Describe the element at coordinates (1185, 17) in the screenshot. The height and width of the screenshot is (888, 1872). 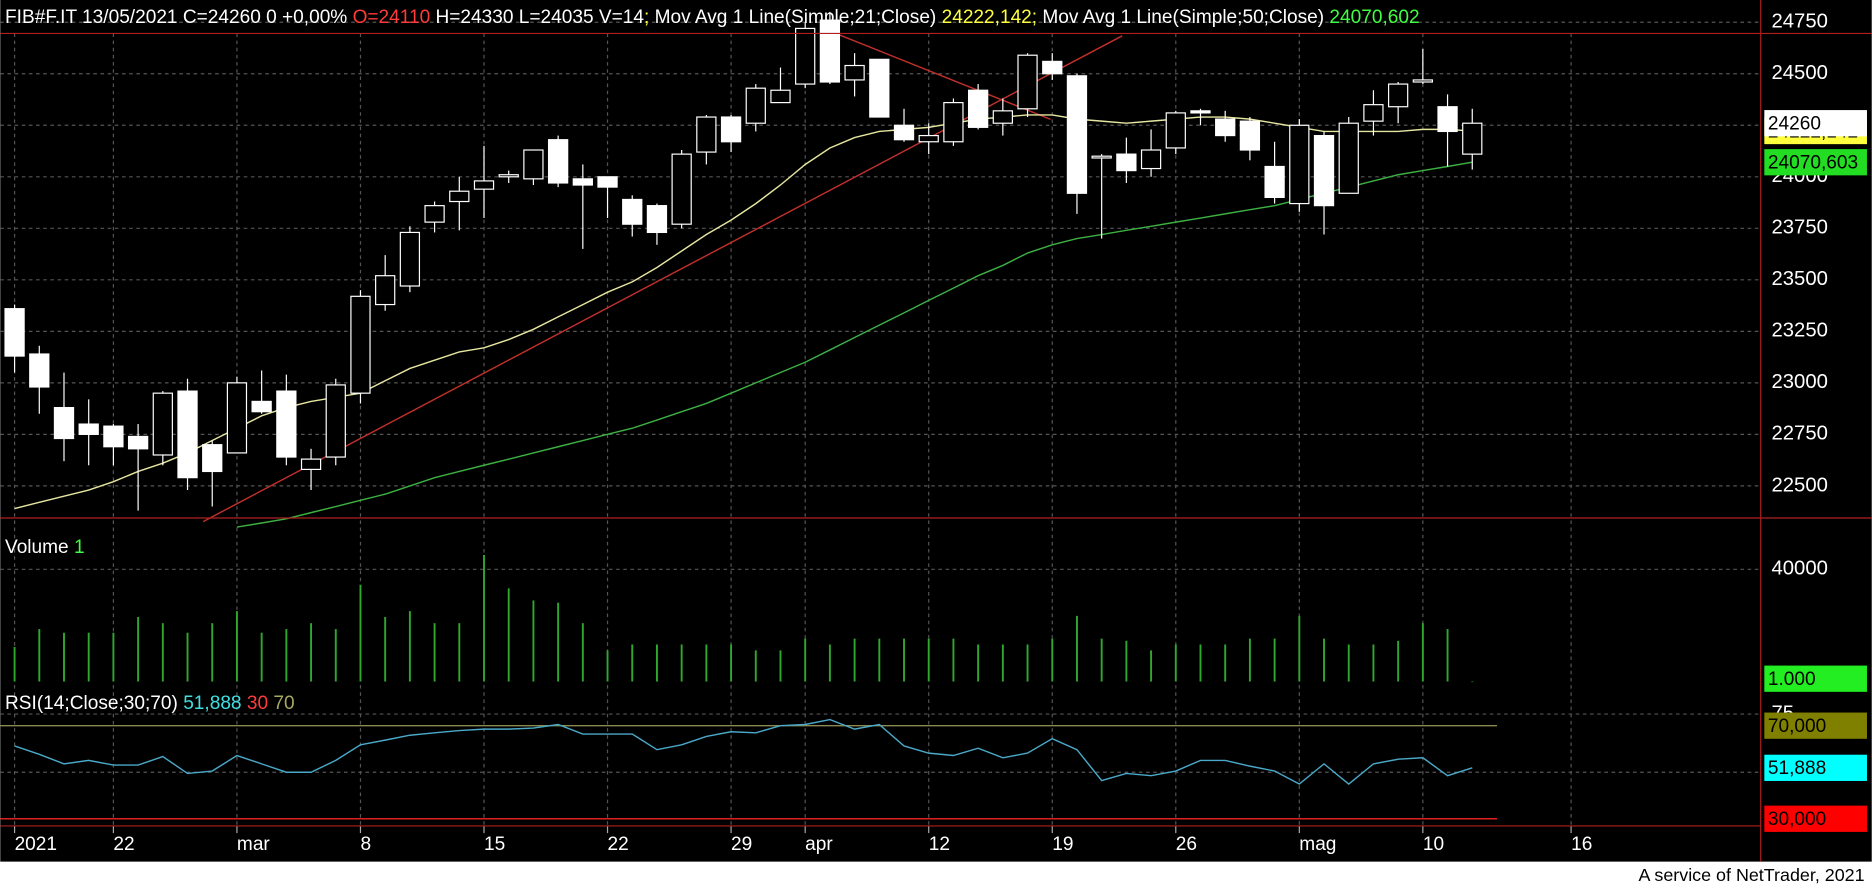
I see `header-segment: Mov Avg 1 Line(Simple;50;Close)` at that location.